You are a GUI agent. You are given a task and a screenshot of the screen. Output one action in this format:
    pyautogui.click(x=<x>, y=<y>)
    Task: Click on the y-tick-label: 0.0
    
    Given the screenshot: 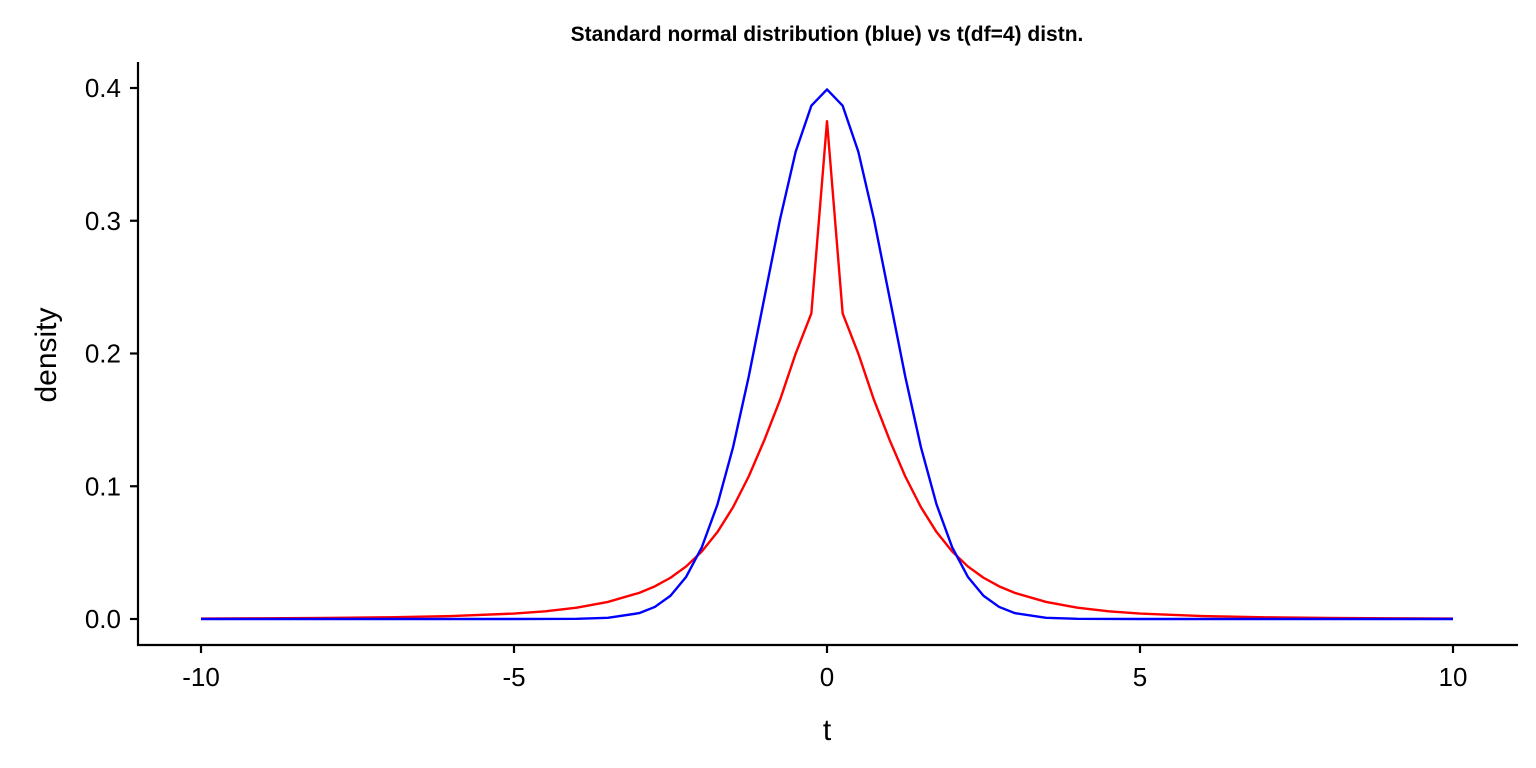 What is the action you would take?
    pyautogui.click(x=103, y=619)
    